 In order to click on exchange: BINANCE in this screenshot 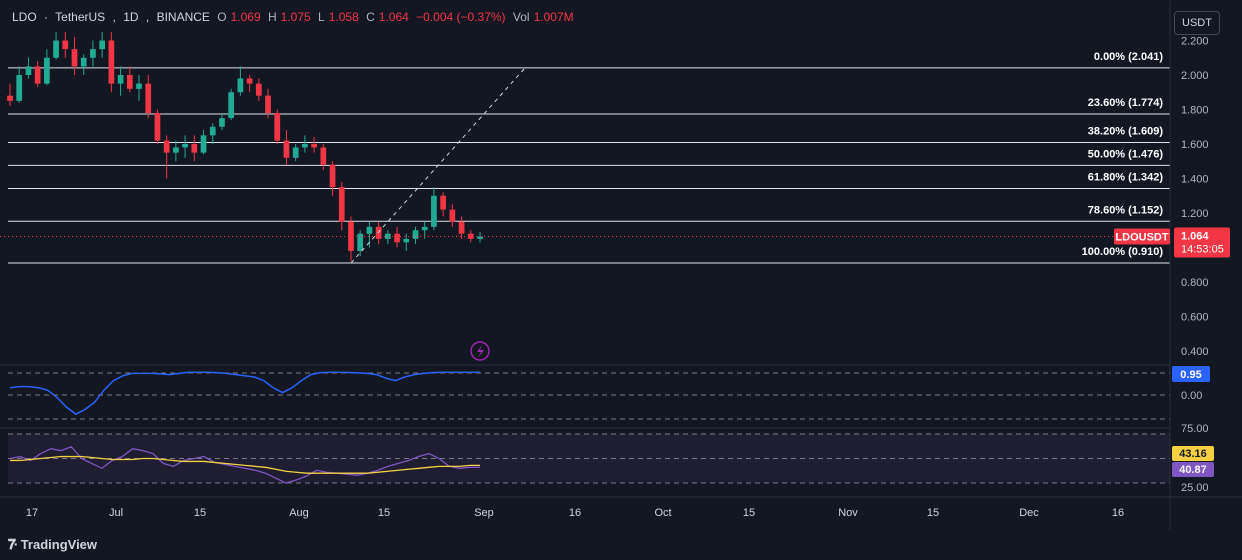, I will do `click(183, 17)`.